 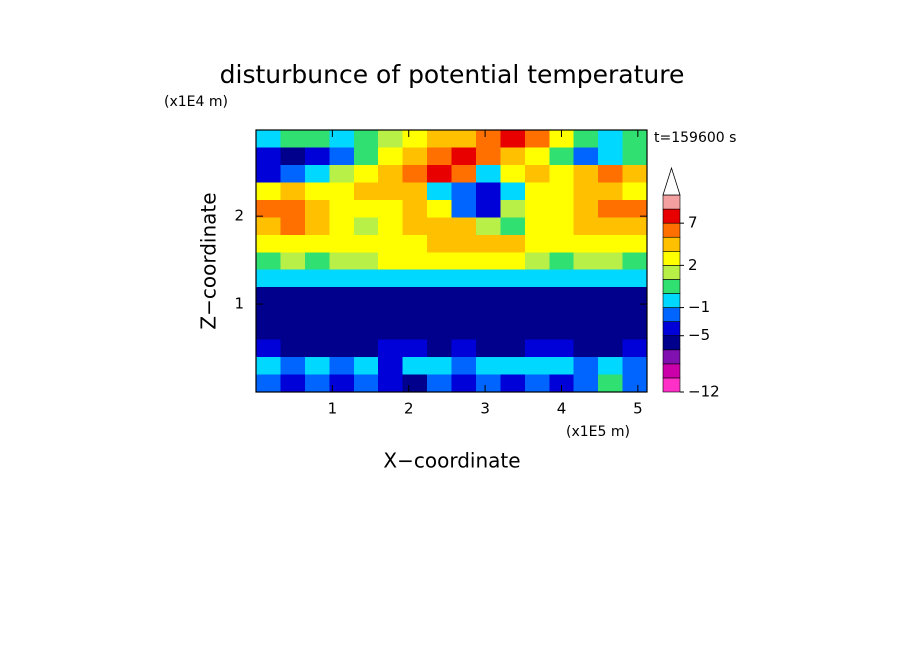 What do you see at coordinates (598, 432) in the screenshot?
I see `x-unit: (x1E5 m)` at bounding box center [598, 432].